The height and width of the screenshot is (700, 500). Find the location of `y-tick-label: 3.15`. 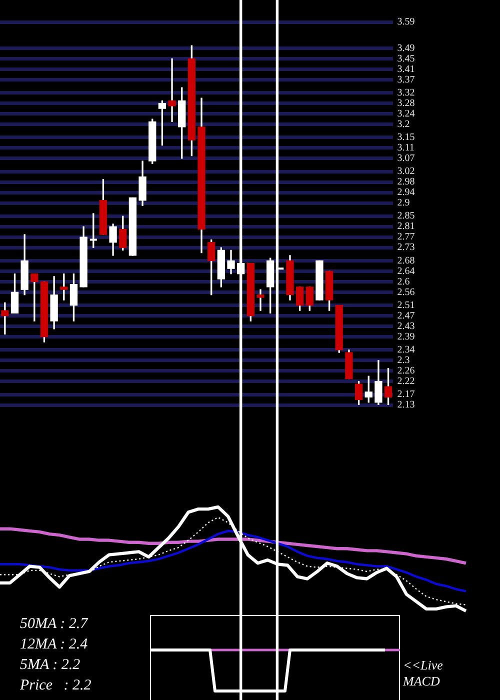

y-tick-label: 3.15 is located at coordinates (406, 138).